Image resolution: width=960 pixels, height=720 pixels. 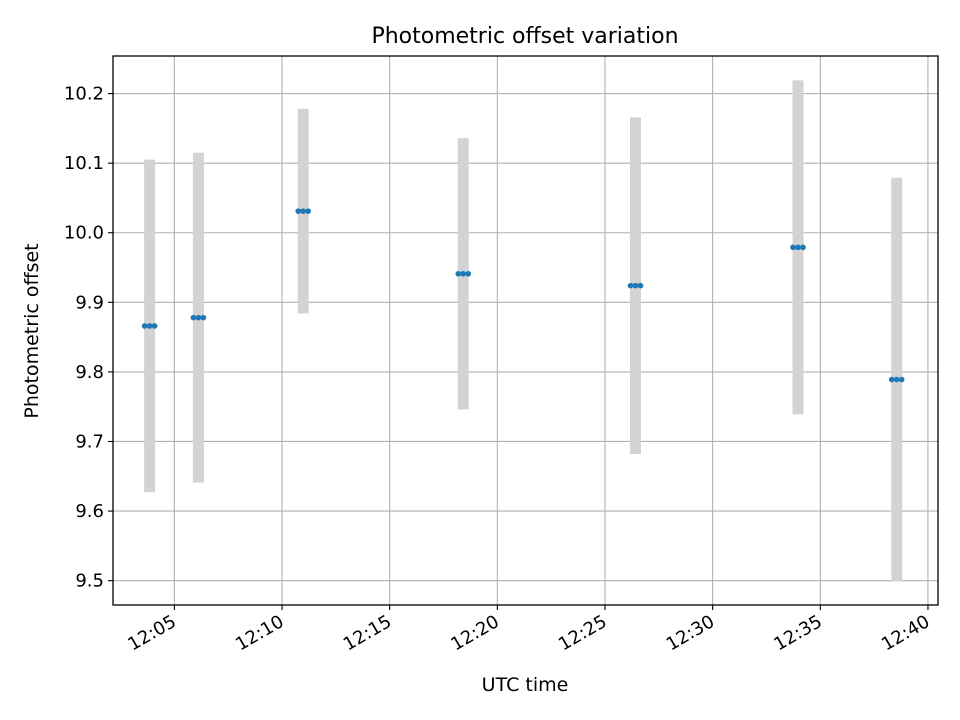 What do you see at coordinates (32, 330) in the screenshot?
I see `y-axis-label: Photometric offset` at bounding box center [32, 330].